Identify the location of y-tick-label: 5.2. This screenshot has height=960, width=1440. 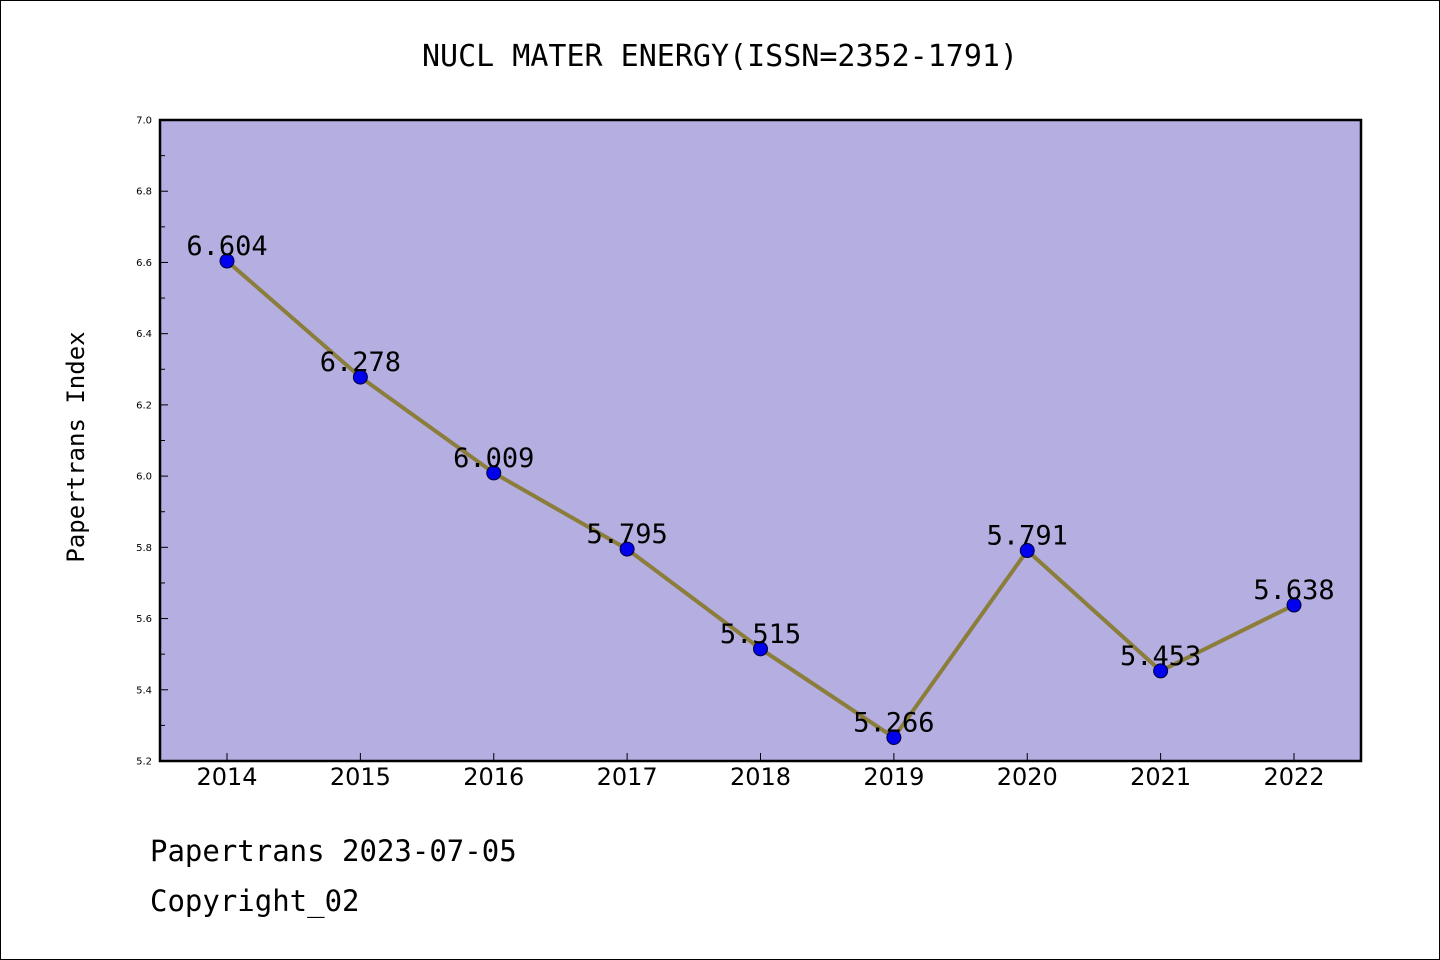
(144, 762).